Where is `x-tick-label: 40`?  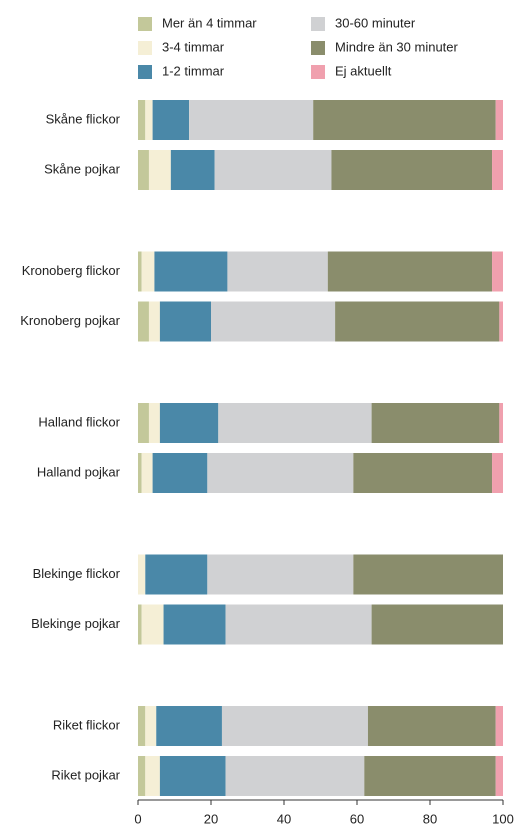
x-tick-label: 40 is located at coordinates (284, 818).